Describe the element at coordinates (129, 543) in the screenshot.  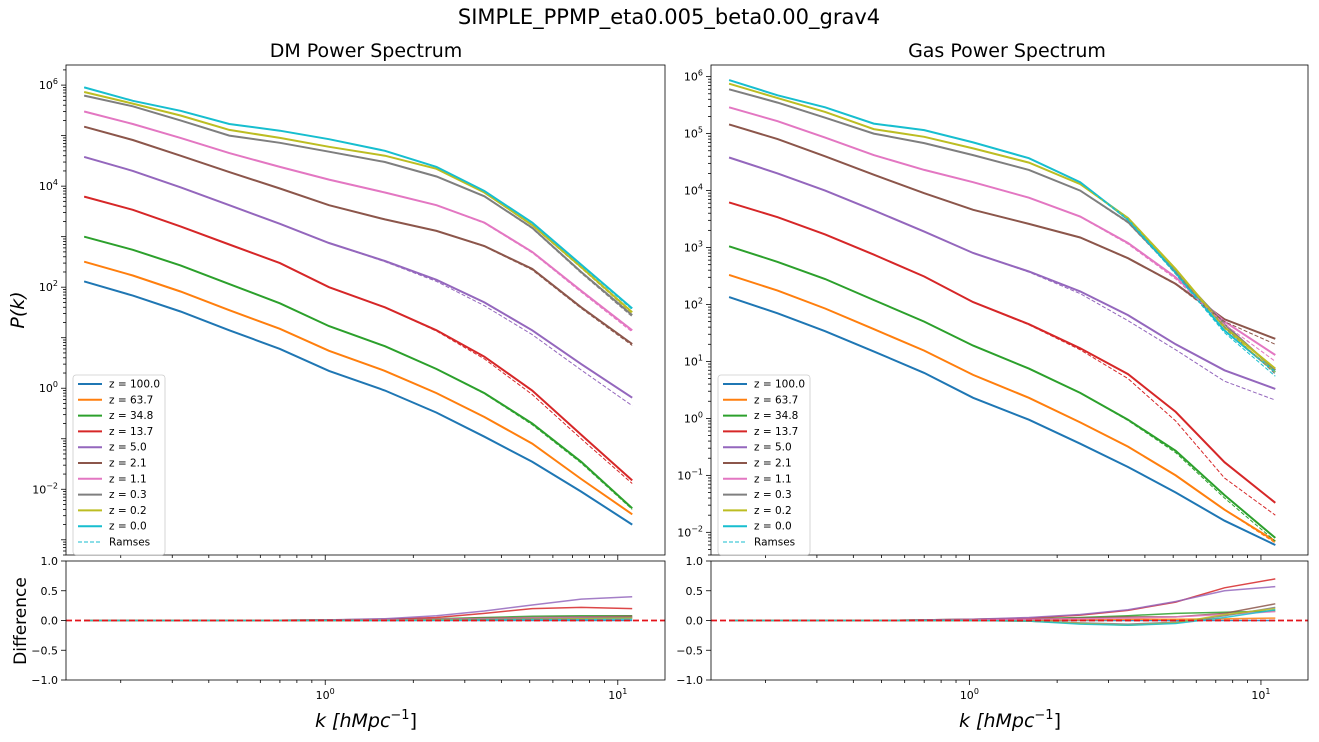
I see `legend-entry-ramses: Ramses` at that location.